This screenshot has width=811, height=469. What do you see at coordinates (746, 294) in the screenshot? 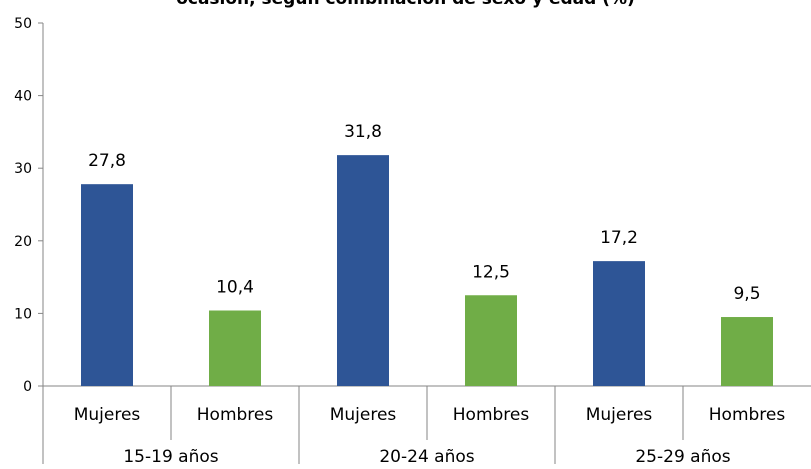
I see `bar-value-label: 9,5` at bounding box center [746, 294].